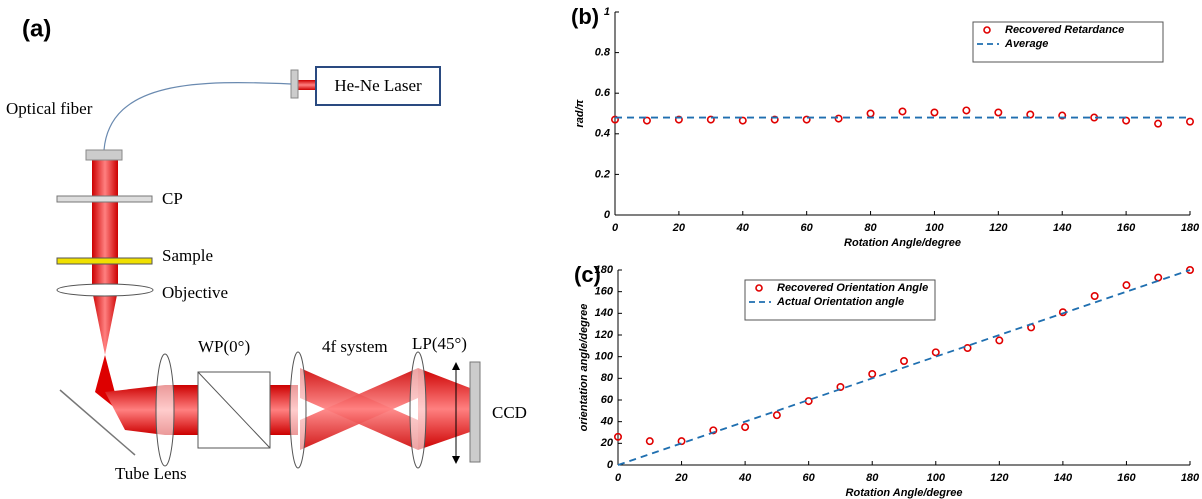 The height and width of the screenshot is (499, 1202). Describe the element at coordinates (418, 410) in the screenshot. I see `lens` at that location.